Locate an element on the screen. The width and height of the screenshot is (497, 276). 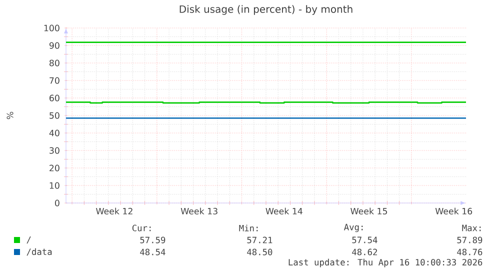
text: 57.59 is located at coordinates (153, 240).